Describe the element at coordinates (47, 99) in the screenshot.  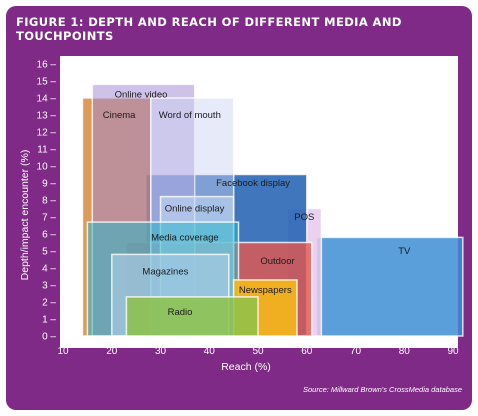
I see `y-tick-label: 14 –` at that location.